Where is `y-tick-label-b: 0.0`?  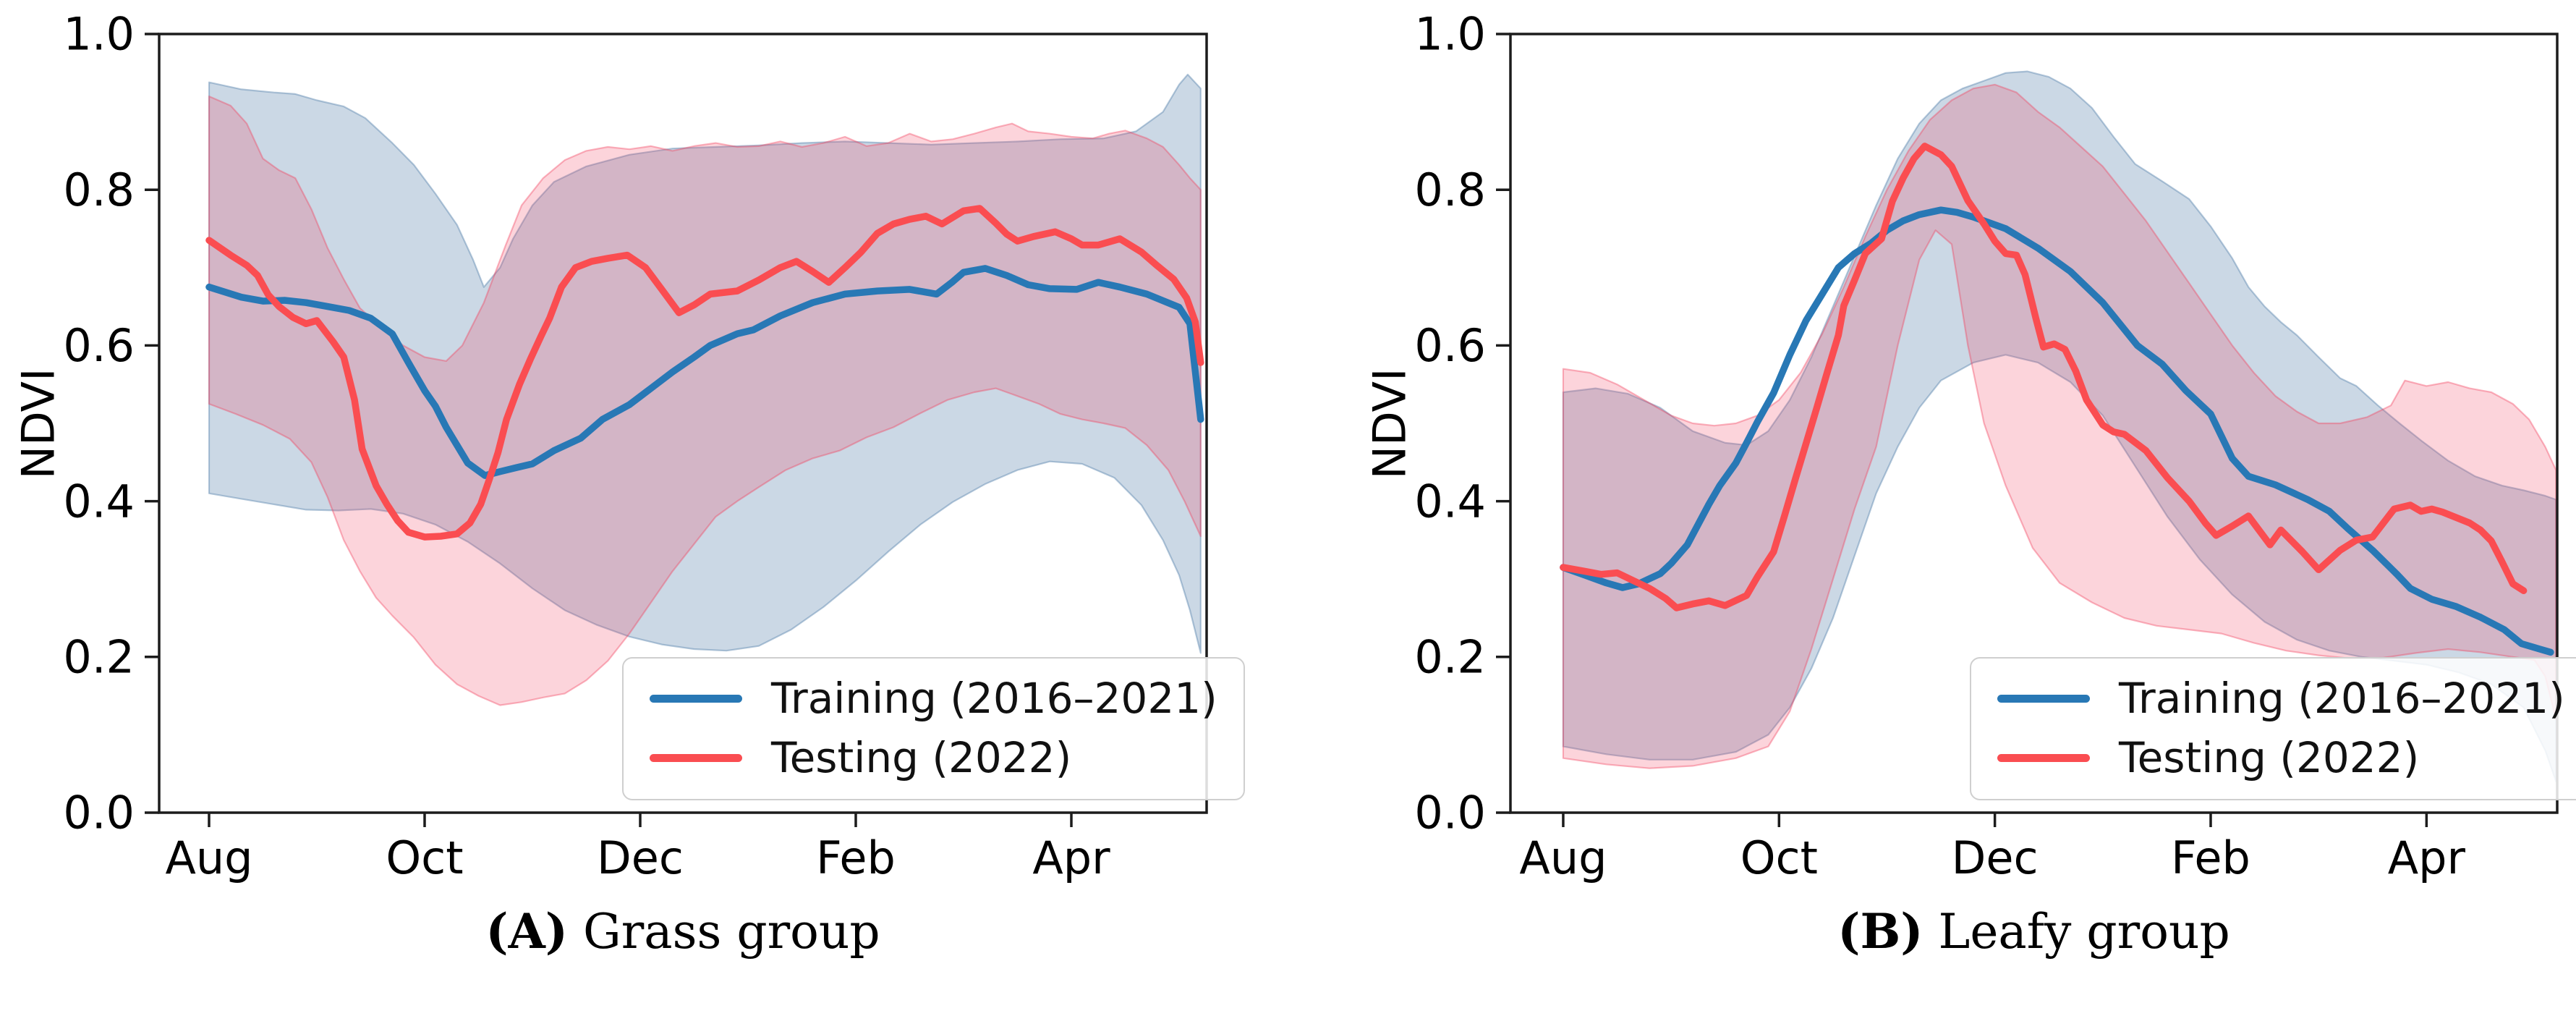
y-tick-label-b: 0.0 is located at coordinates (1450, 813).